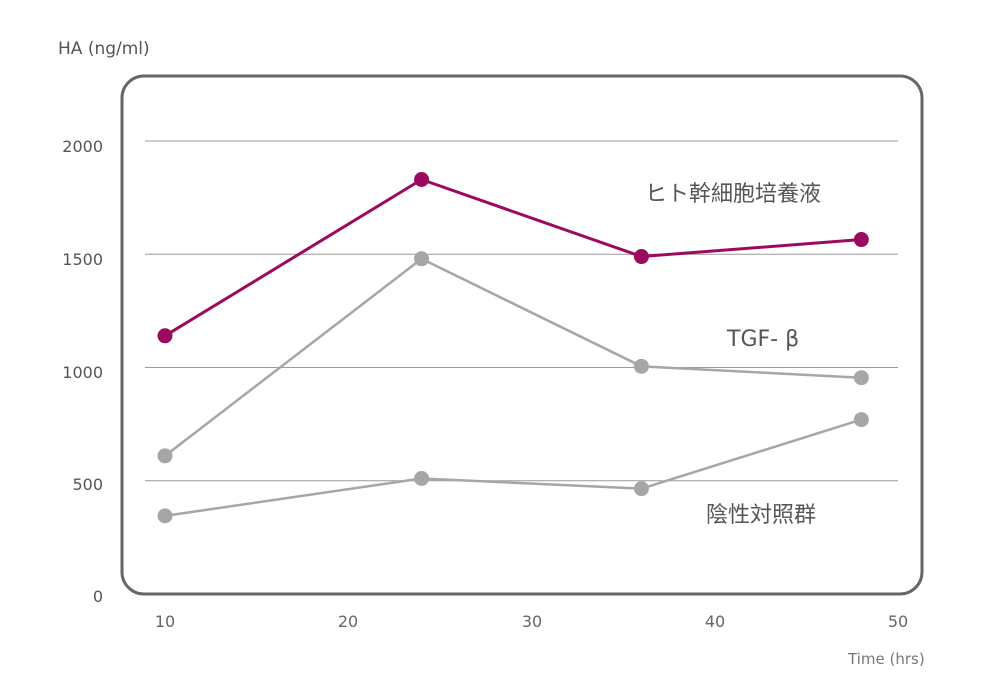  What do you see at coordinates (733, 194) in the screenshot?
I see `series-label-human-stem-cell: ヒト幹細胞培養液` at bounding box center [733, 194].